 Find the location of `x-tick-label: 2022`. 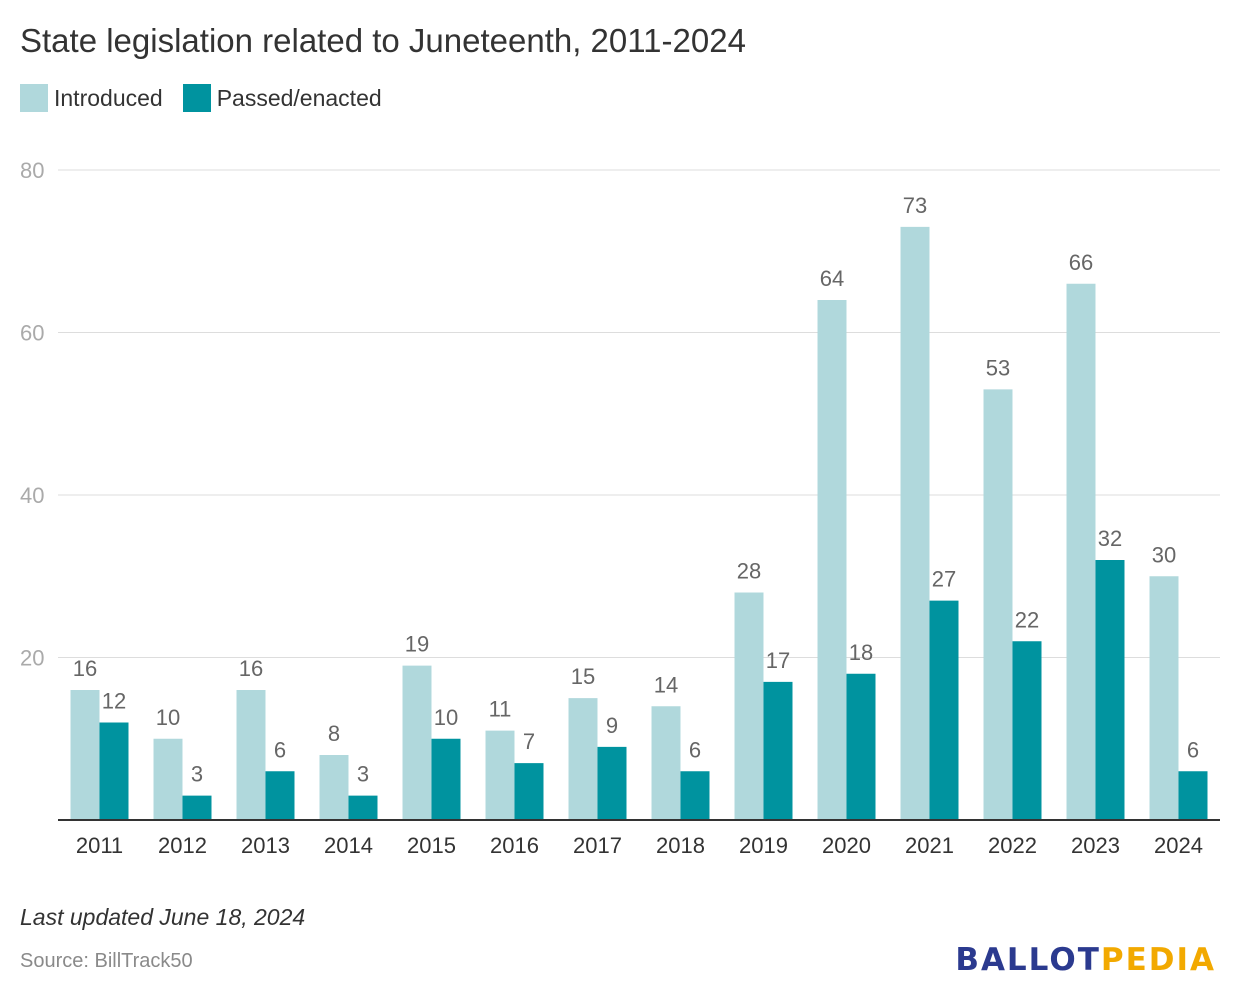

x-tick-label: 2022 is located at coordinates (1012, 845).